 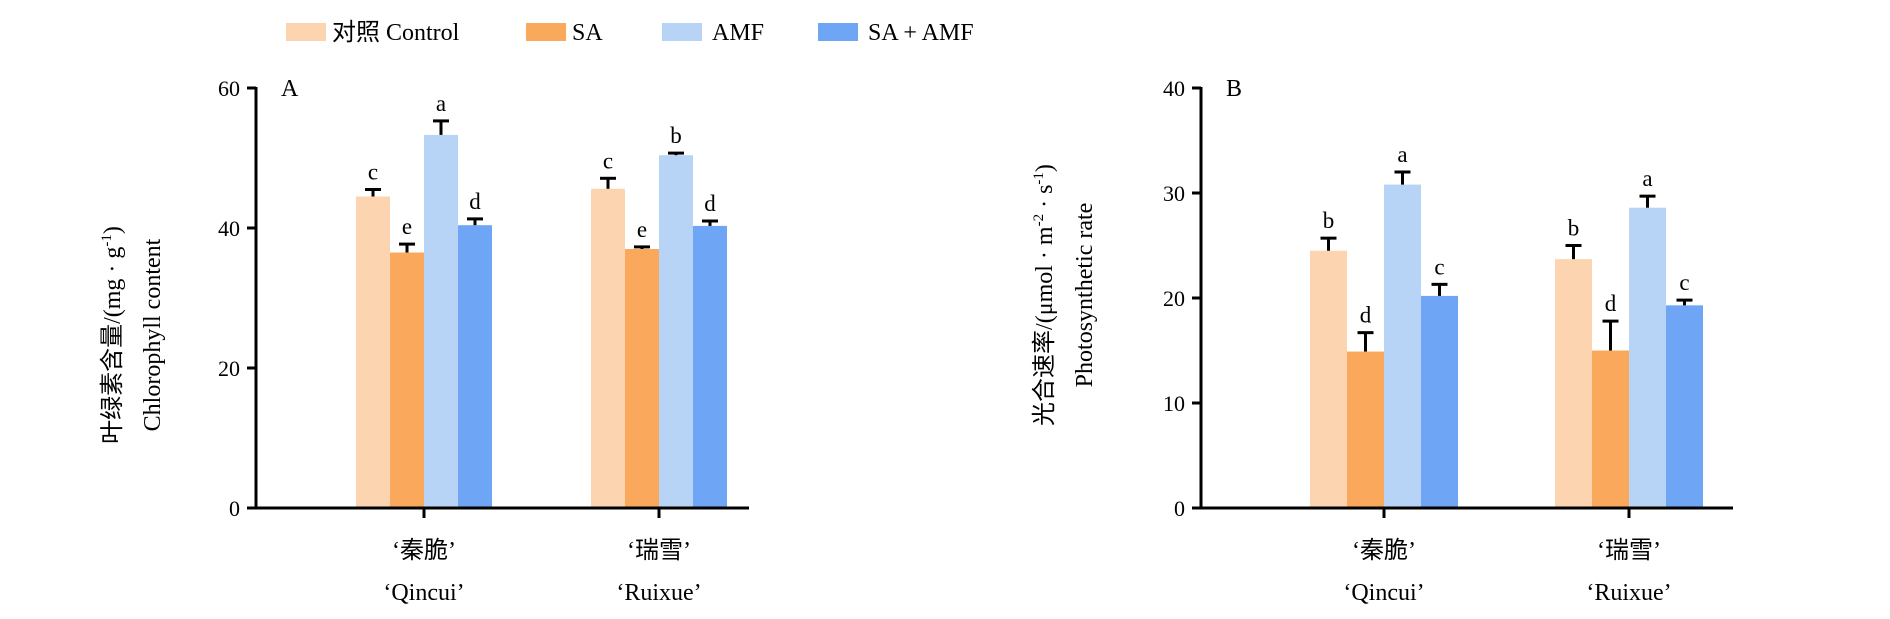 What do you see at coordinates (546, 32) in the screenshot?
I see `legend-swatch-sa` at bounding box center [546, 32].